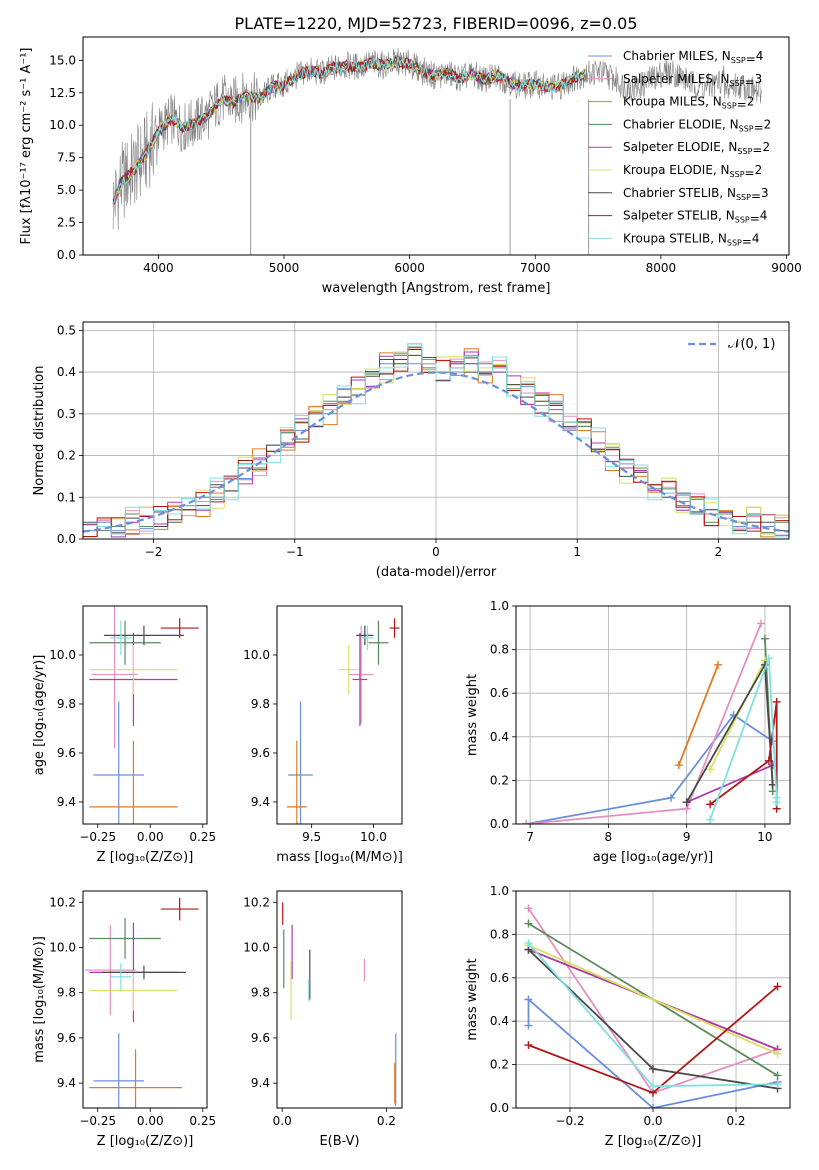  What do you see at coordinates (154, 552) in the screenshot?
I see `x-tick-label: −2` at bounding box center [154, 552].